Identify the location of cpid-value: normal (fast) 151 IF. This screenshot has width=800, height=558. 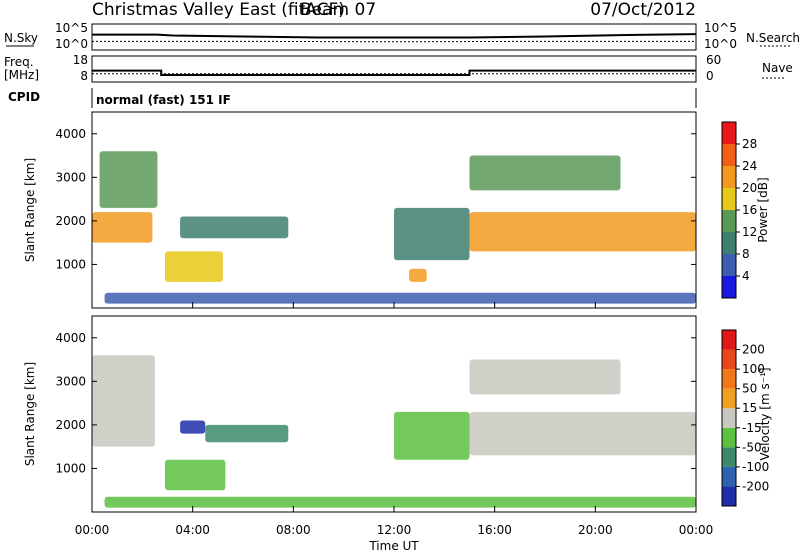
(163, 100).